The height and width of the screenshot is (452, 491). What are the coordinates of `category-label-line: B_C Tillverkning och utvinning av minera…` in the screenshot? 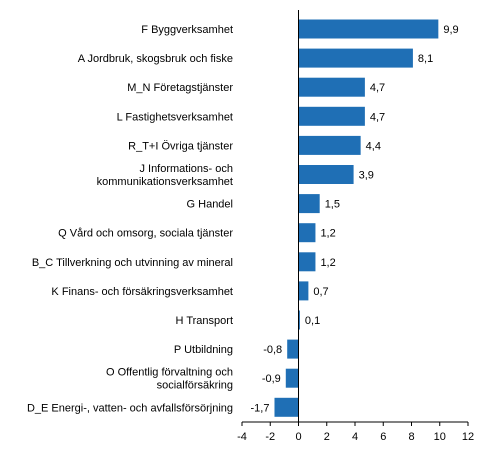 It's located at (132, 263).